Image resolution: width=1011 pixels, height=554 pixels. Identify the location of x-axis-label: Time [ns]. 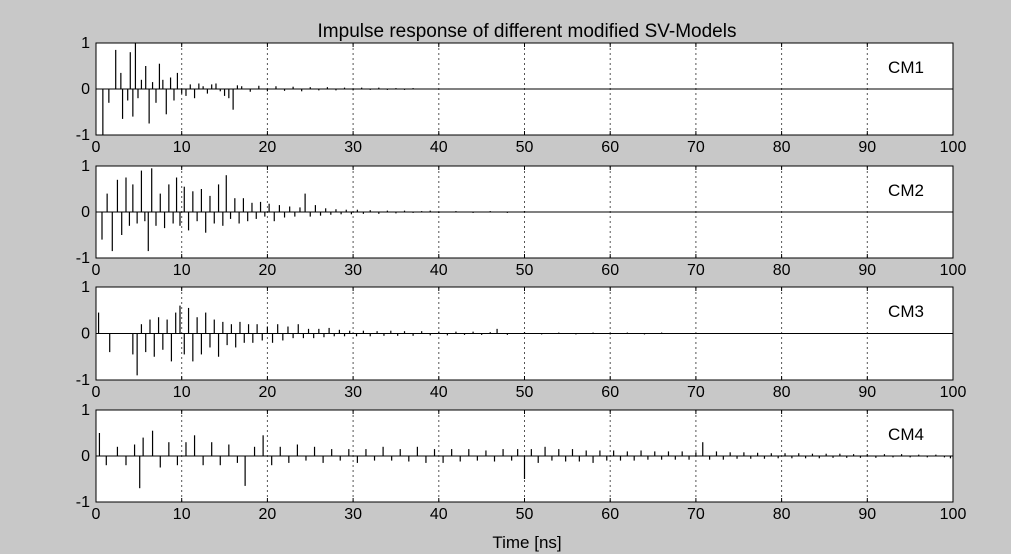
(526, 542).